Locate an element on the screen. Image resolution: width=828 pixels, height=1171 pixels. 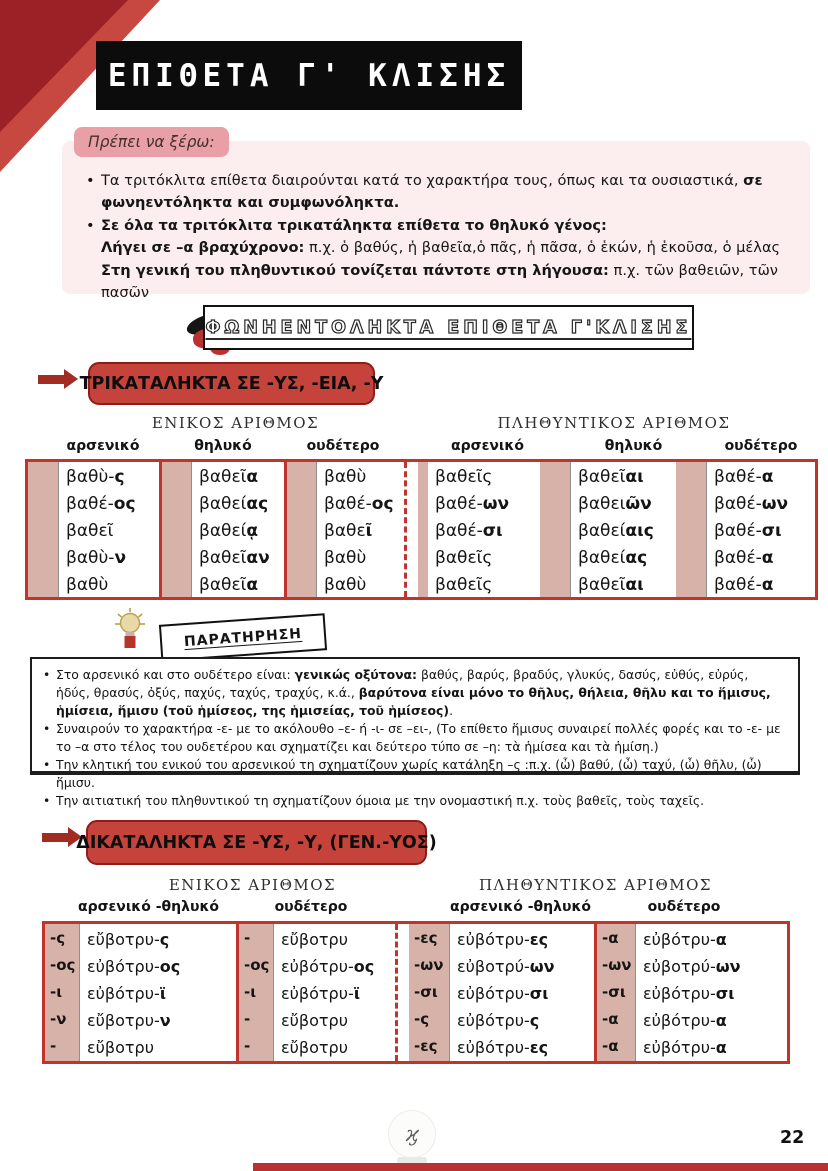
column-header: αρσενικό is located at coordinates (487, 446).